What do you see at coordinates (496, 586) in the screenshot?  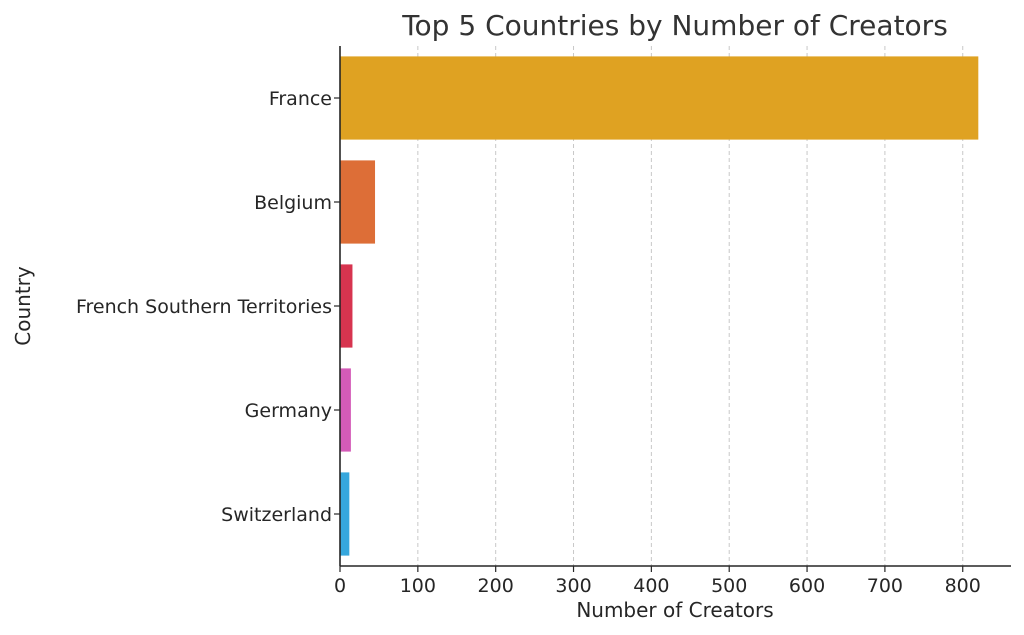 I see `x-tick-label-2: 200` at bounding box center [496, 586].